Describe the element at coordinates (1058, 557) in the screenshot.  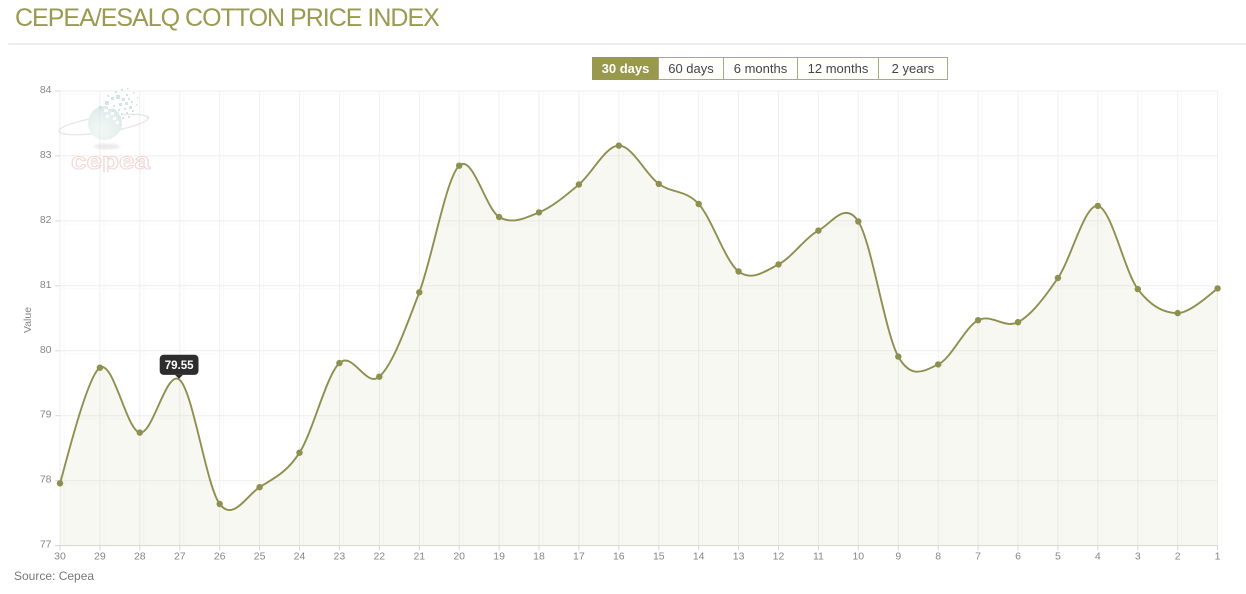
I see `svg-text: 5` at that location.